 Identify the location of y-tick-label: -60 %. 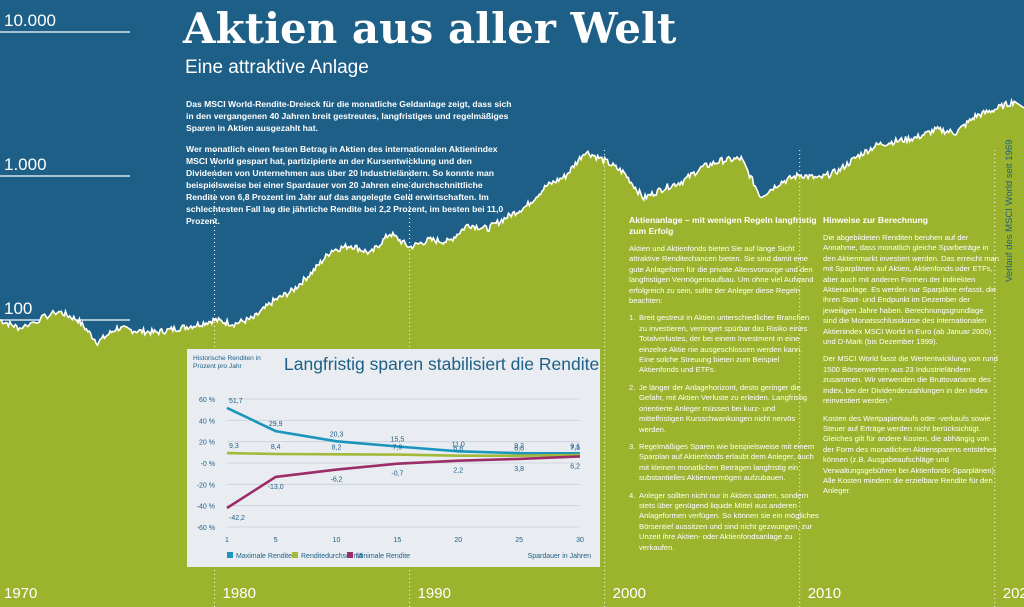
(206, 528).